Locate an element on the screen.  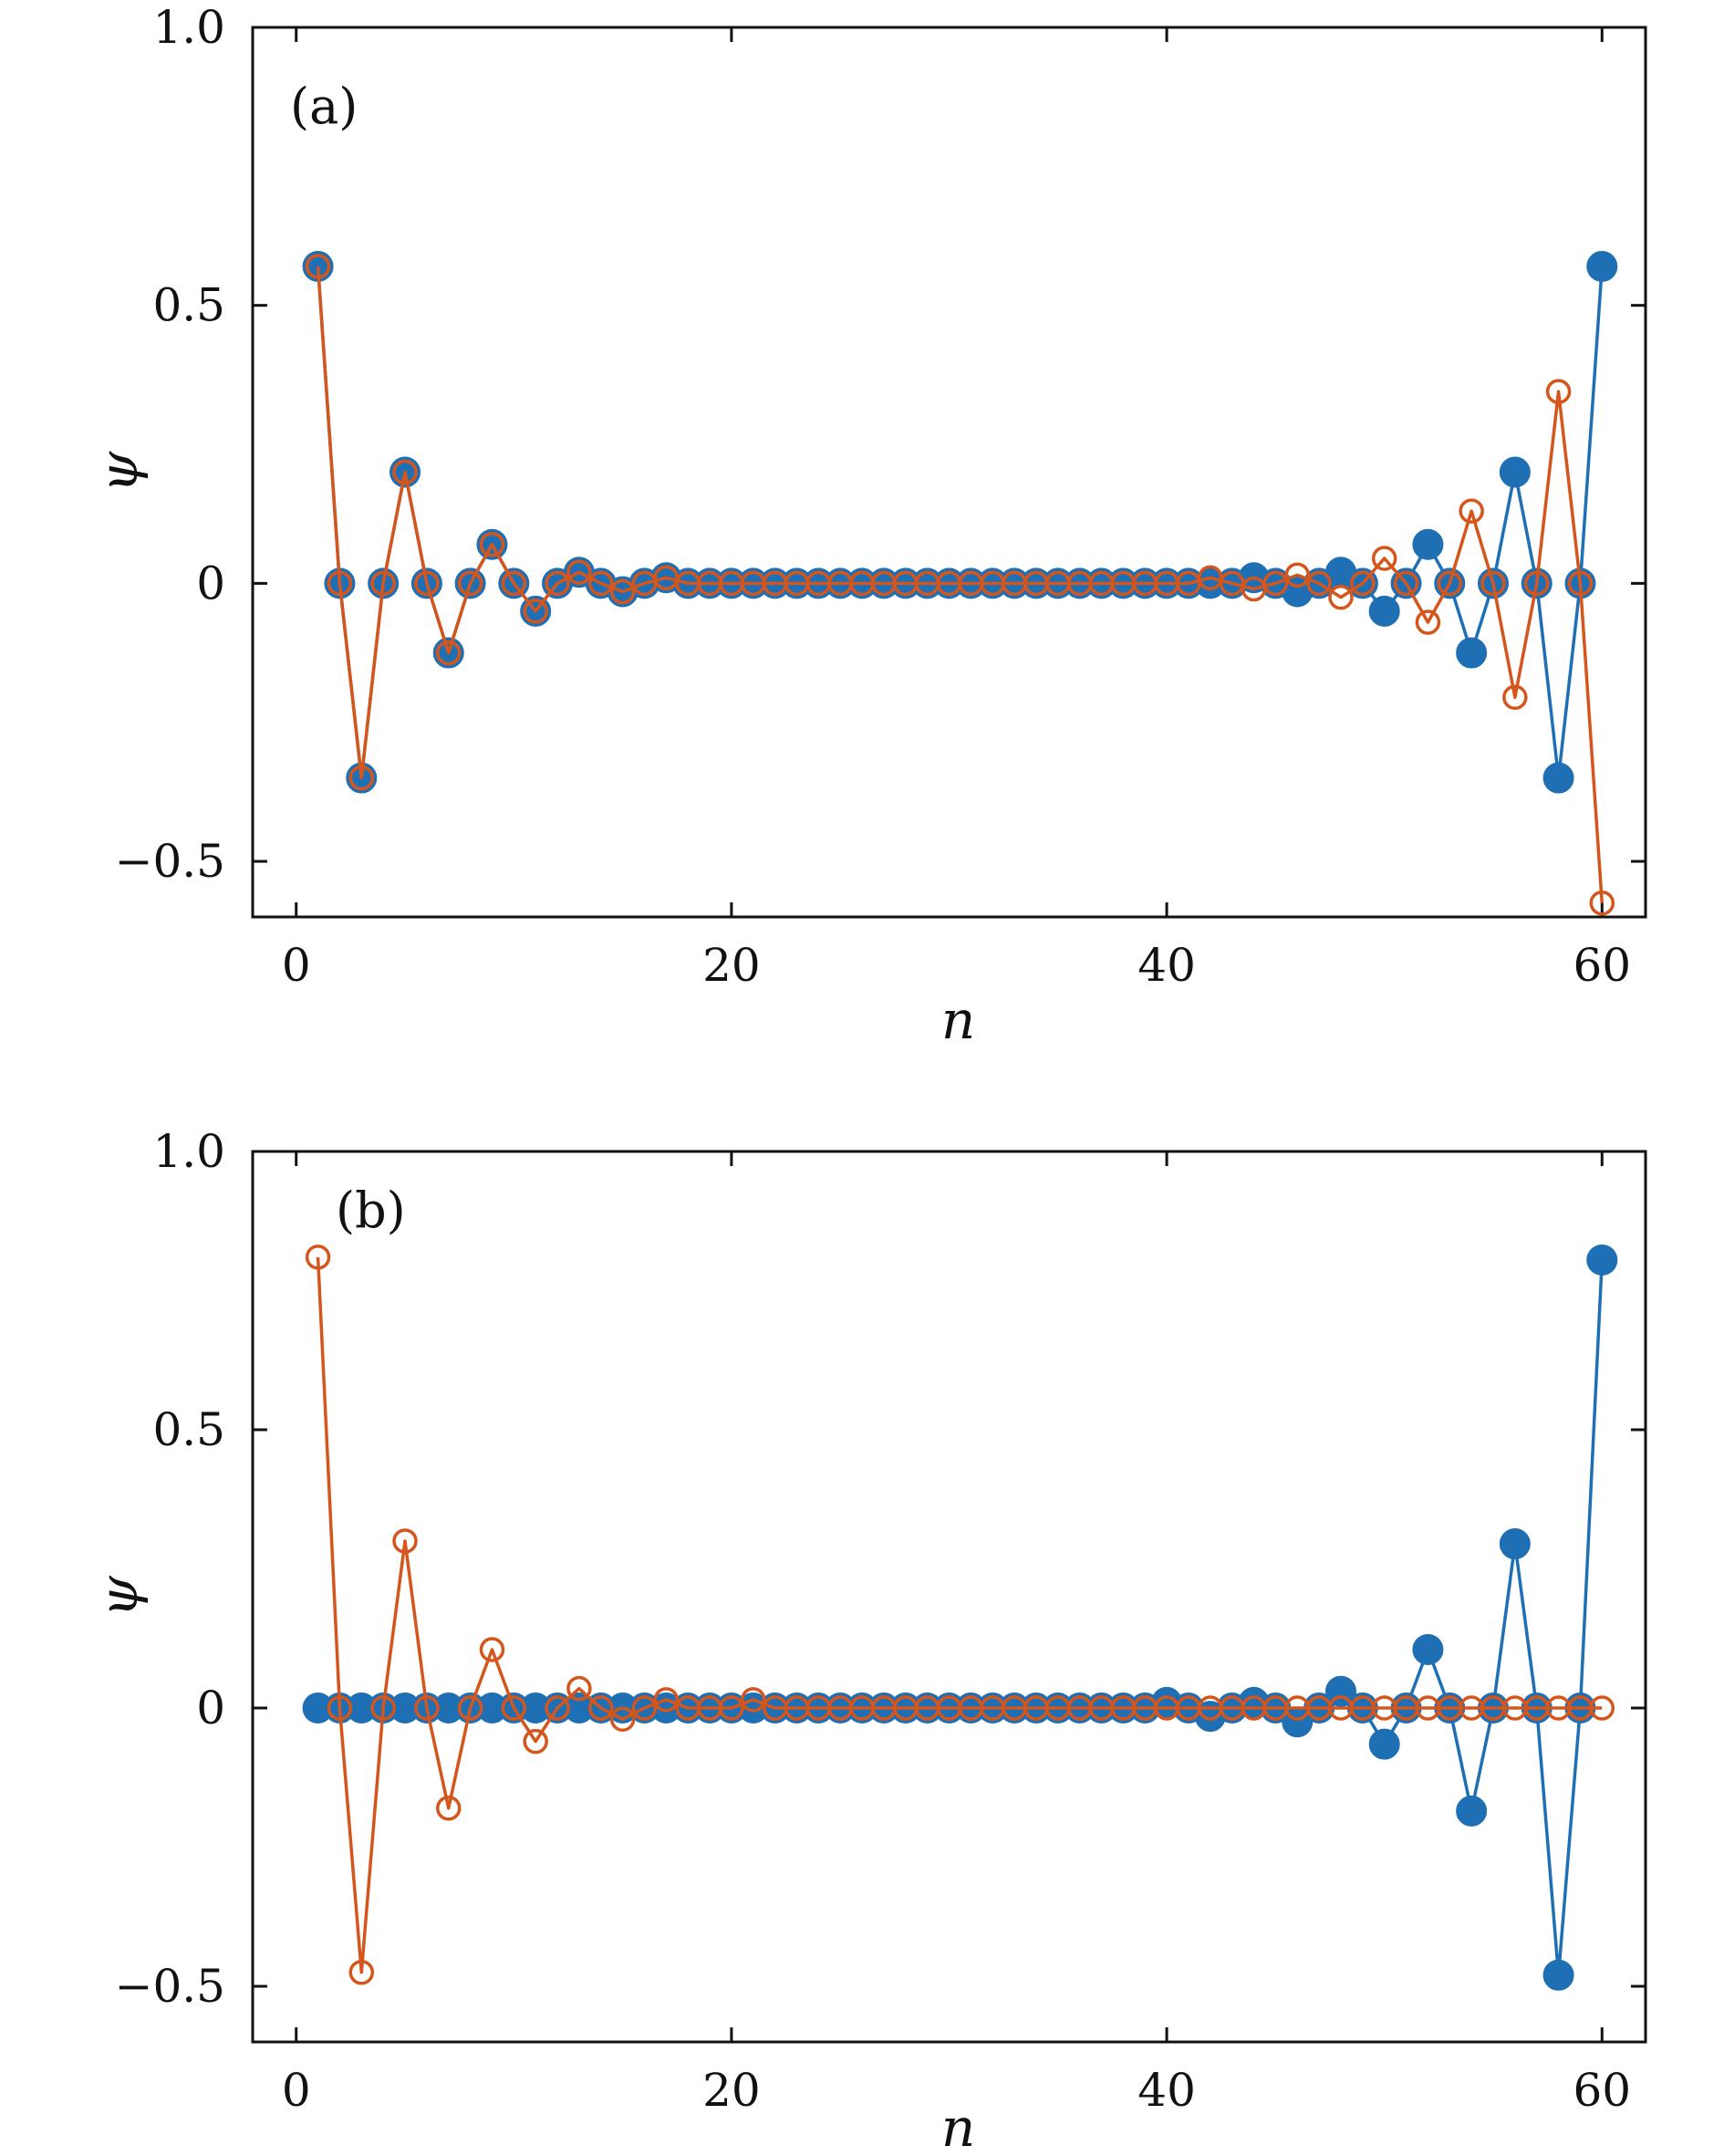
panel-label: (a) is located at coordinates (324, 107).